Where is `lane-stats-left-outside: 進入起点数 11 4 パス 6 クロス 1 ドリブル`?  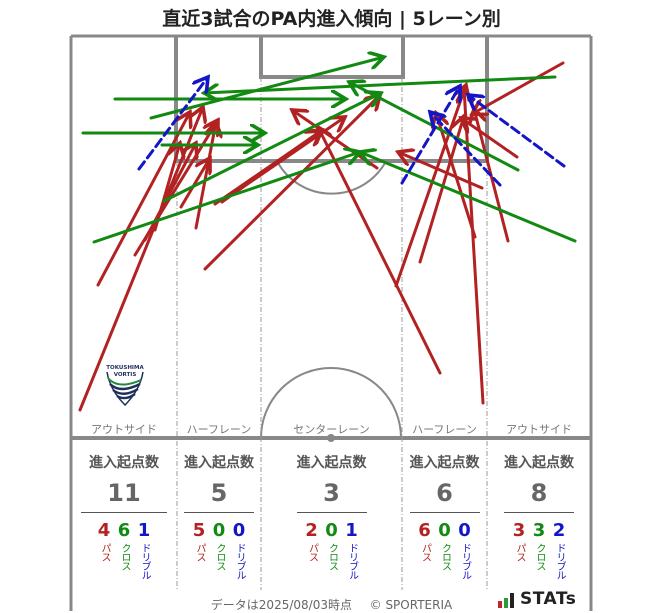 lane-stats-left-outside: 進入起点数 11 4 パス 6 クロス 1 ドリブル is located at coordinates (124, 515).